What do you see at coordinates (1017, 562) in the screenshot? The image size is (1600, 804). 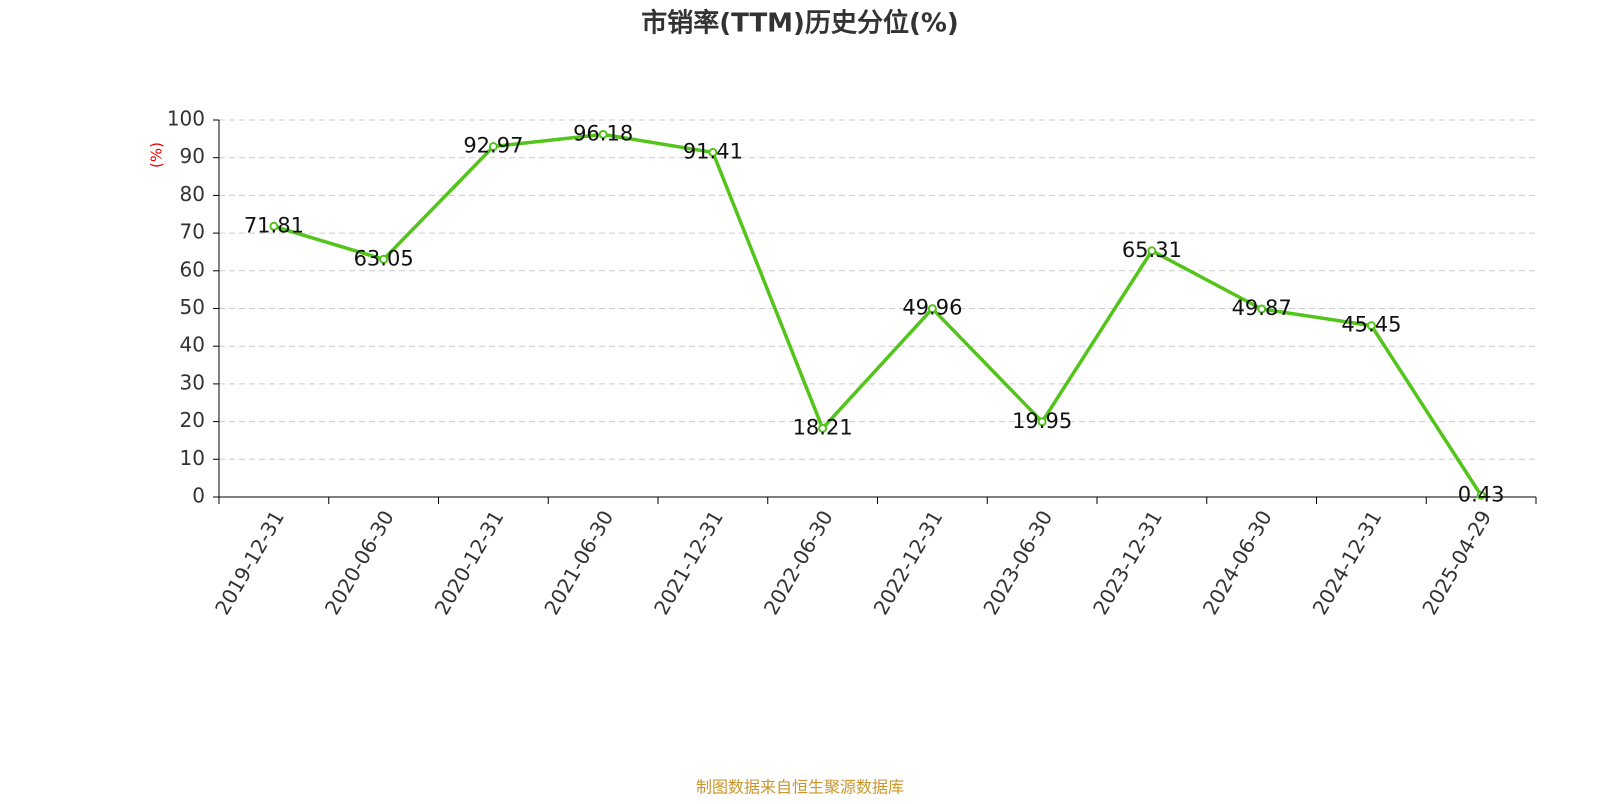 I see `x-tick-label: 2023-06-30` at bounding box center [1017, 562].